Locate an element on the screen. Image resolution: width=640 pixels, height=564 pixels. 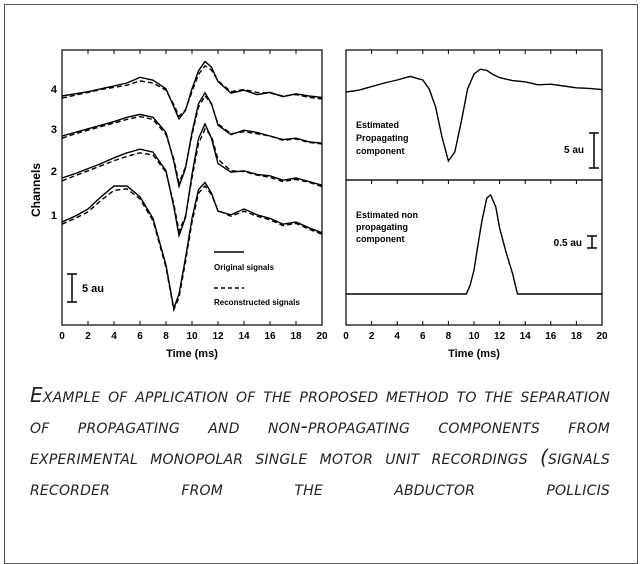
panel-label-propagating: Estimated is located at coordinates (377, 125).